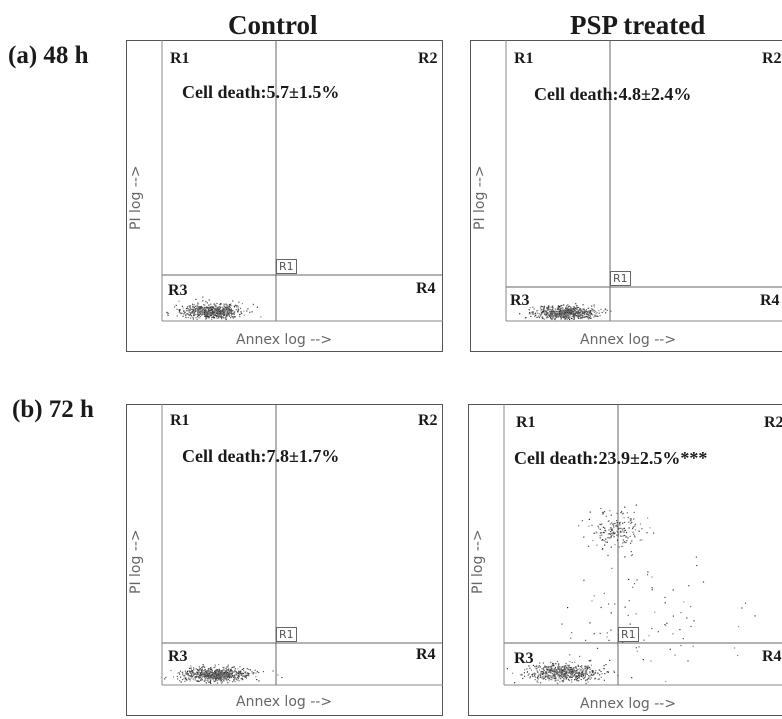 The image size is (782, 719). Describe the element at coordinates (628, 704) in the screenshot. I see `x-axis-label: Annex log -->` at that location.